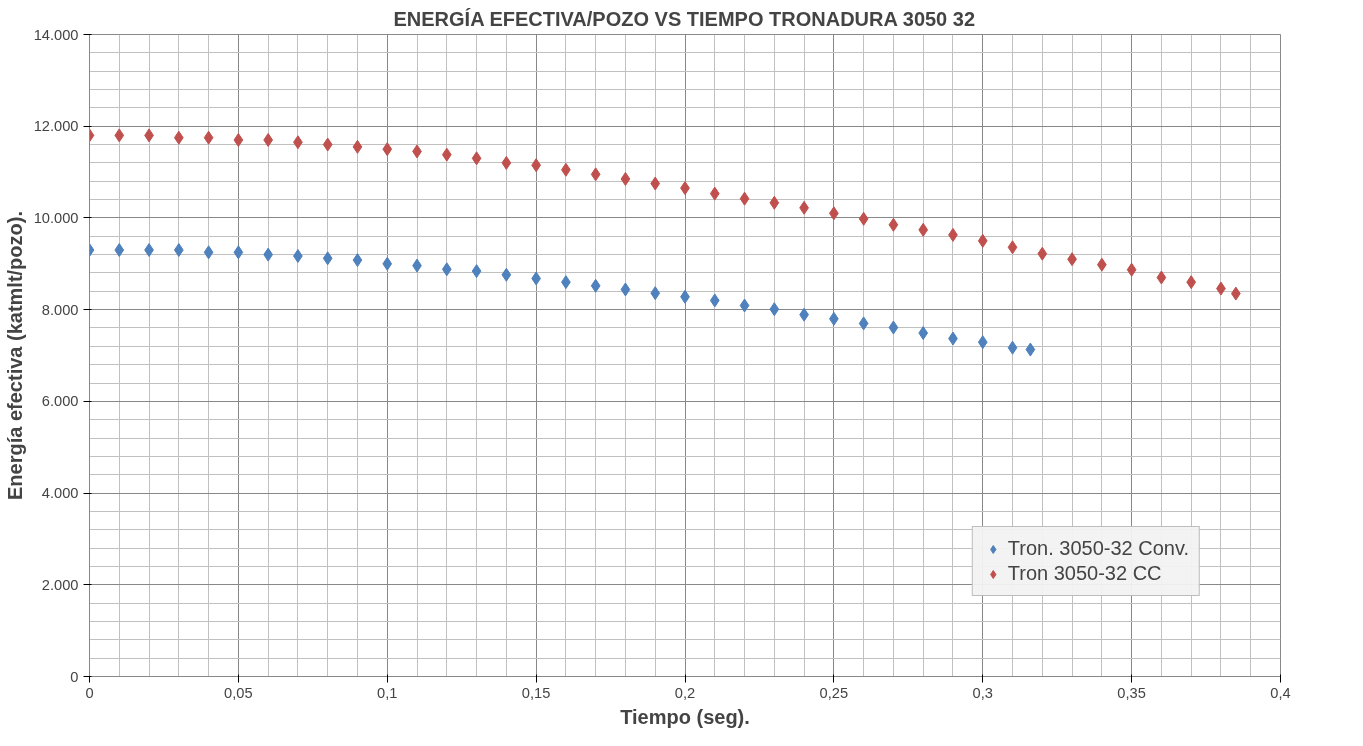 The height and width of the screenshot is (746, 1363). What do you see at coordinates (60, 309) in the screenshot?
I see `y-tick-label: 8.000` at bounding box center [60, 309].